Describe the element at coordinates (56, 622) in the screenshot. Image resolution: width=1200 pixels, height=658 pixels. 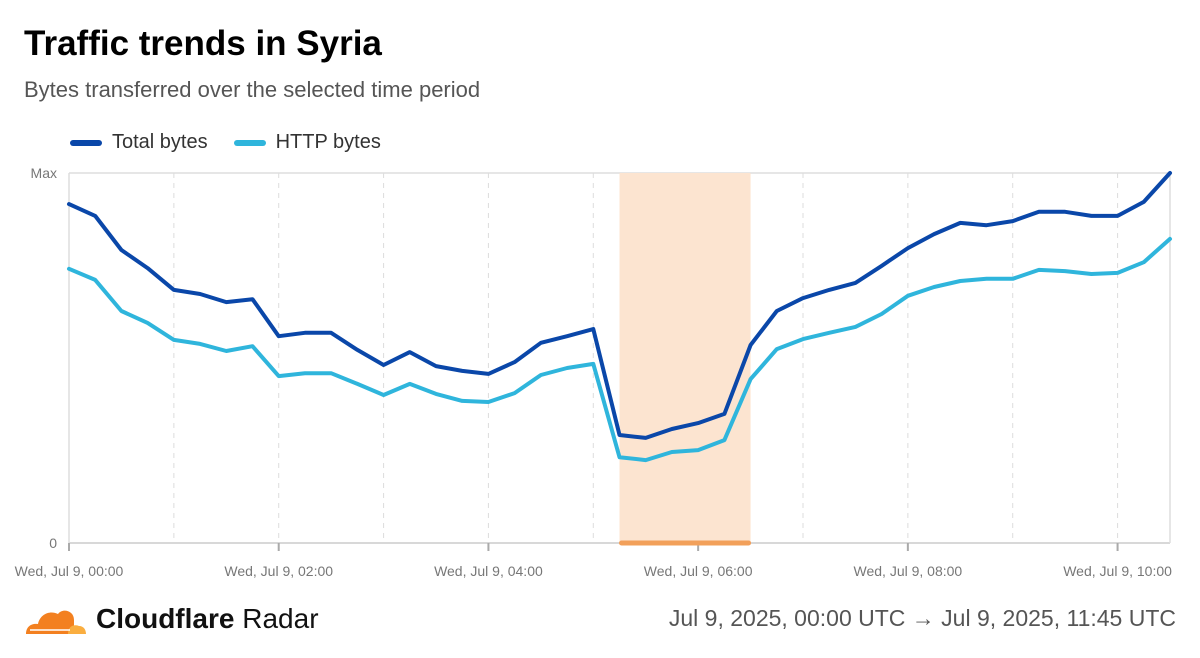
I see `cloudflare-cloud-icon` at that location.